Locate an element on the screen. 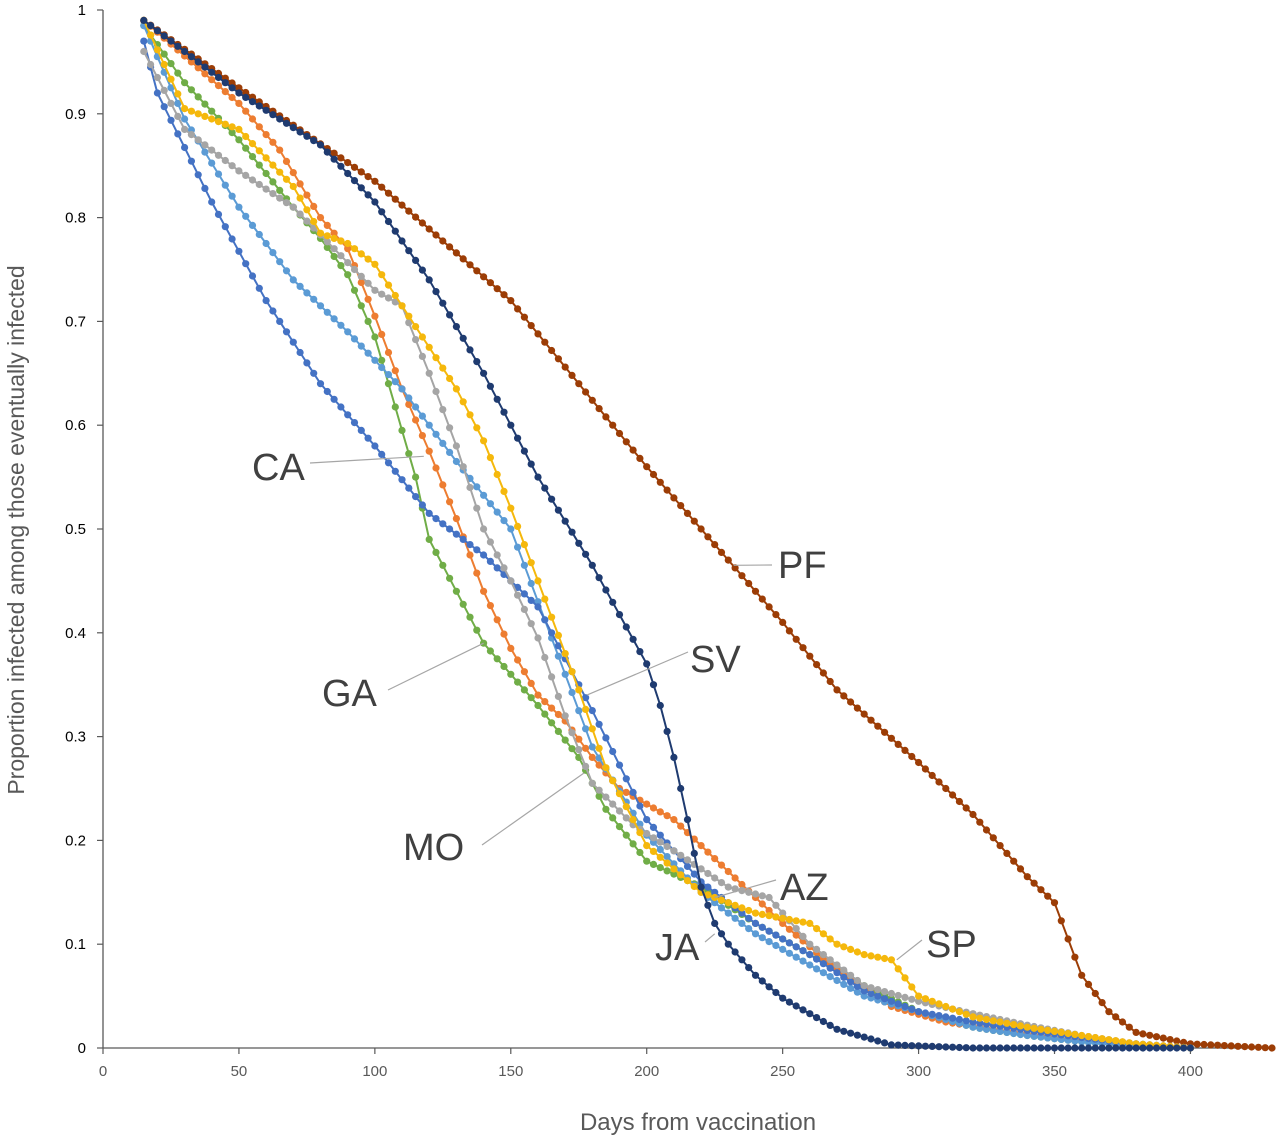 This screenshot has height=1140, width=1280. annotation-sv: SV is located at coordinates (663, 667).